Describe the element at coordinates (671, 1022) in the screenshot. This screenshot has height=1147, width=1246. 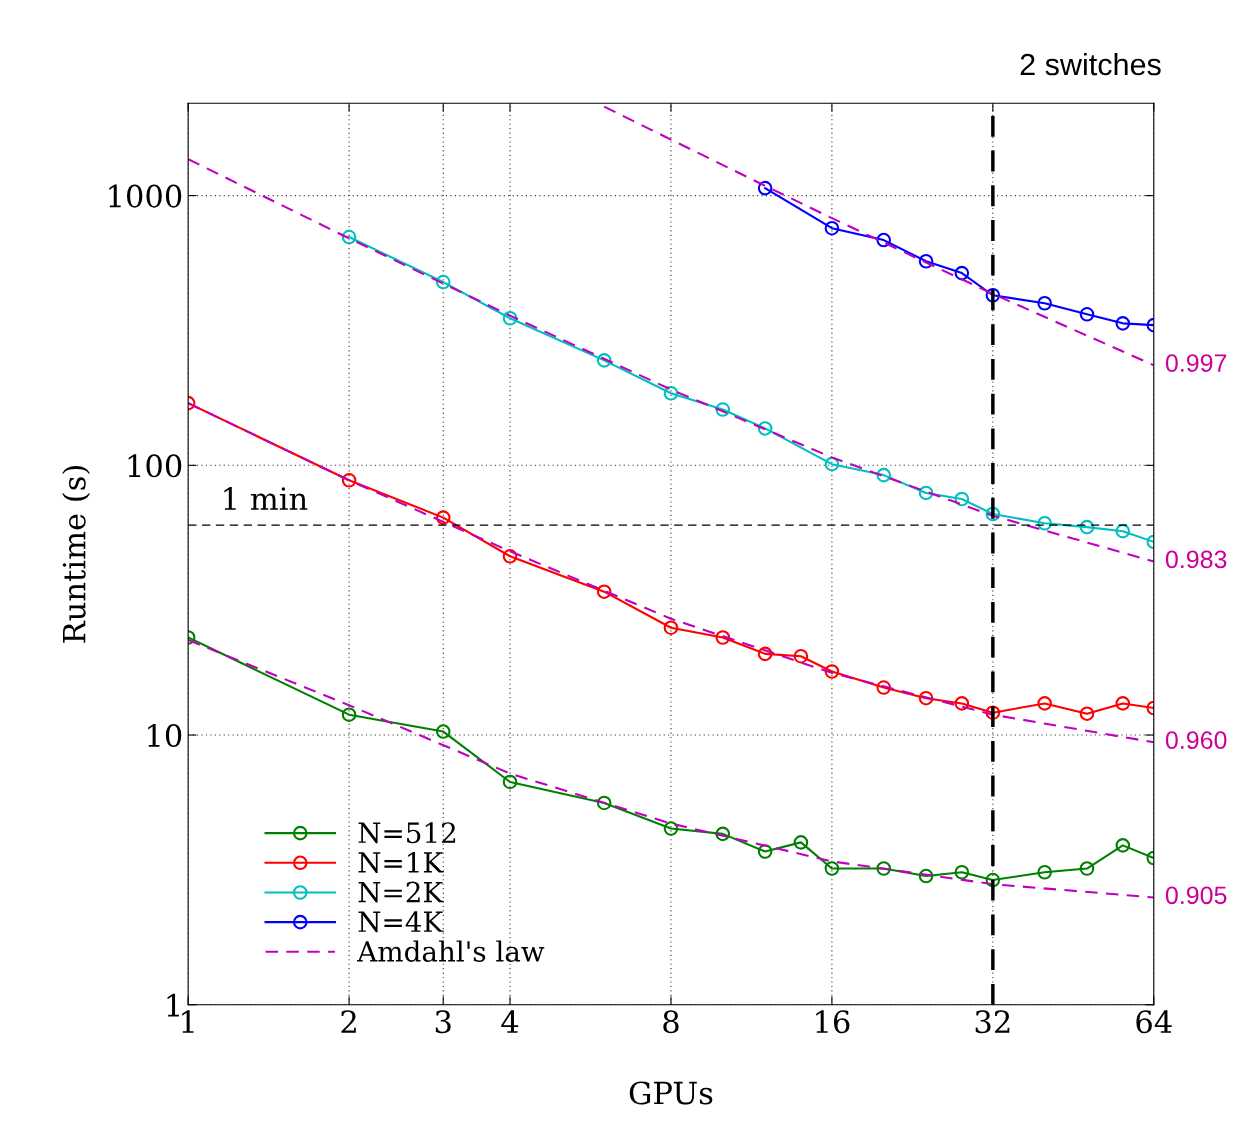
I see `x-tick-label: 8` at that location.